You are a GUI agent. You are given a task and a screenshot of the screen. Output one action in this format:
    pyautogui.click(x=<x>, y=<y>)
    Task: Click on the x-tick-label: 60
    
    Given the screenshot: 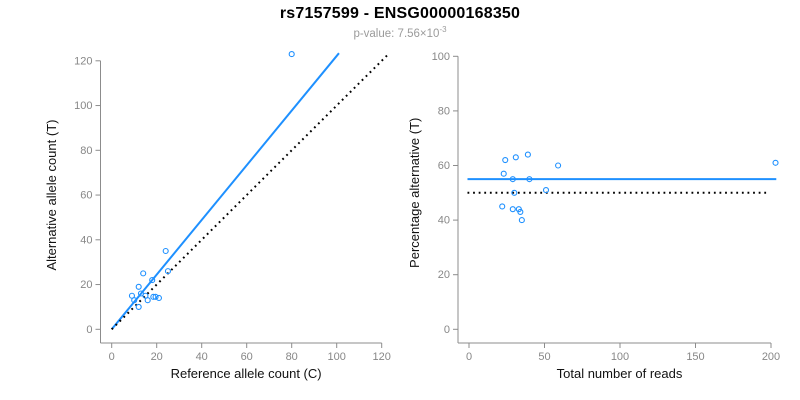 What is the action you would take?
    pyautogui.click(x=247, y=357)
    